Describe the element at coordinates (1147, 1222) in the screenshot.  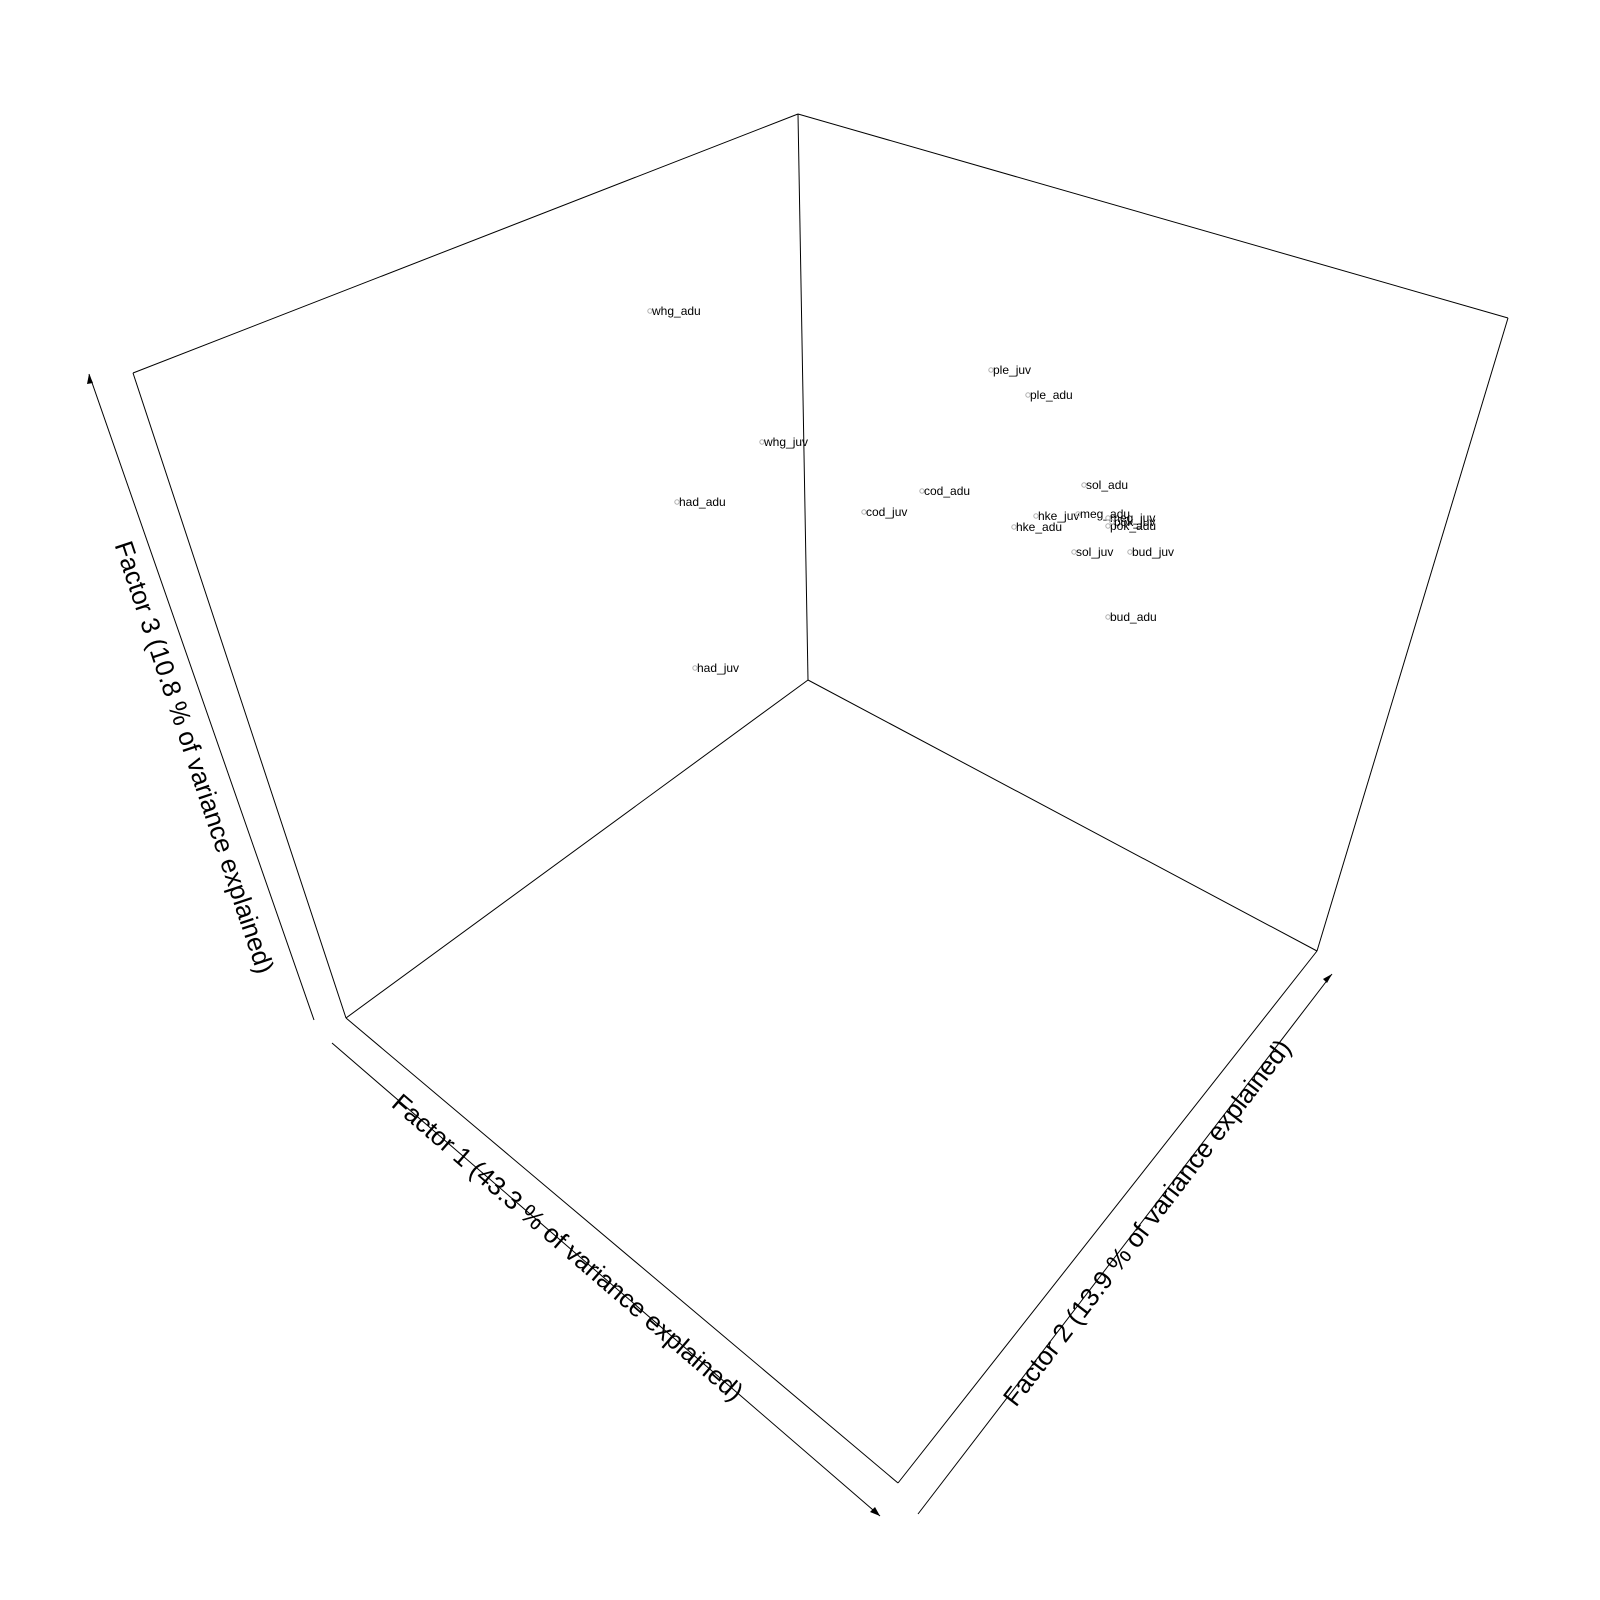
I see `y-axis-title: Factor 2 (13.9 % of variance explained)` at that location.